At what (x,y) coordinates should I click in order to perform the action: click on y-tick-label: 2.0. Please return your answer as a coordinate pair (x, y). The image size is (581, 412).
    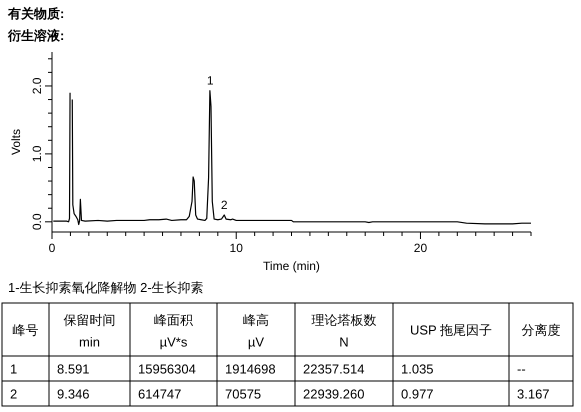
    Looking at the image, I should click on (37, 85).